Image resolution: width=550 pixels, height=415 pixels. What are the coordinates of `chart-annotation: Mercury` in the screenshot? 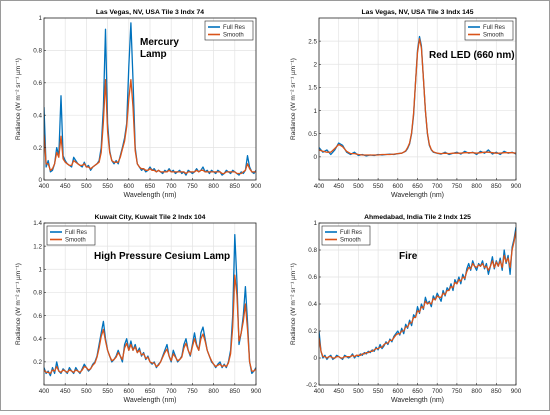 It's located at (159, 42).